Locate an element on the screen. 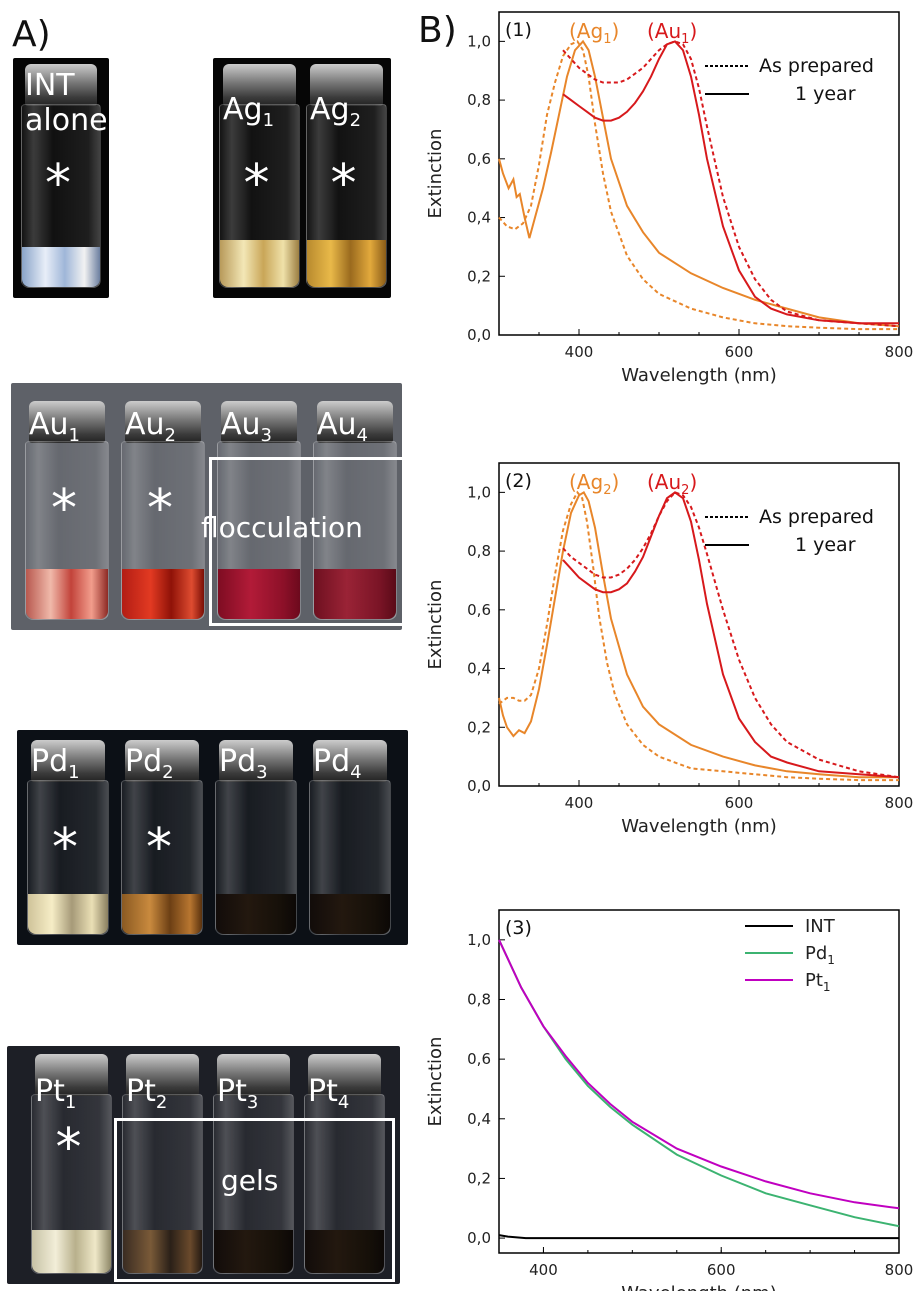 Image resolution: width=916 pixels, height=1291 pixels. highlight-box is located at coordinates (305, 541).